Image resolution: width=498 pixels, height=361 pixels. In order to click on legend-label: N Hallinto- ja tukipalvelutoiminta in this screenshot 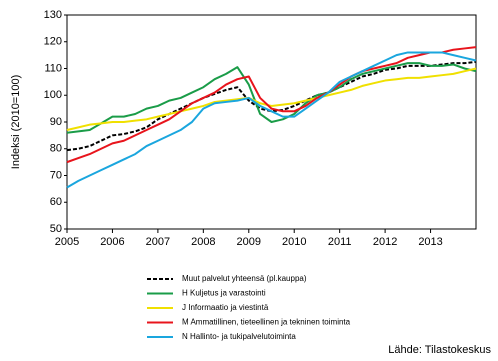, I will do `click(239, 336)`.